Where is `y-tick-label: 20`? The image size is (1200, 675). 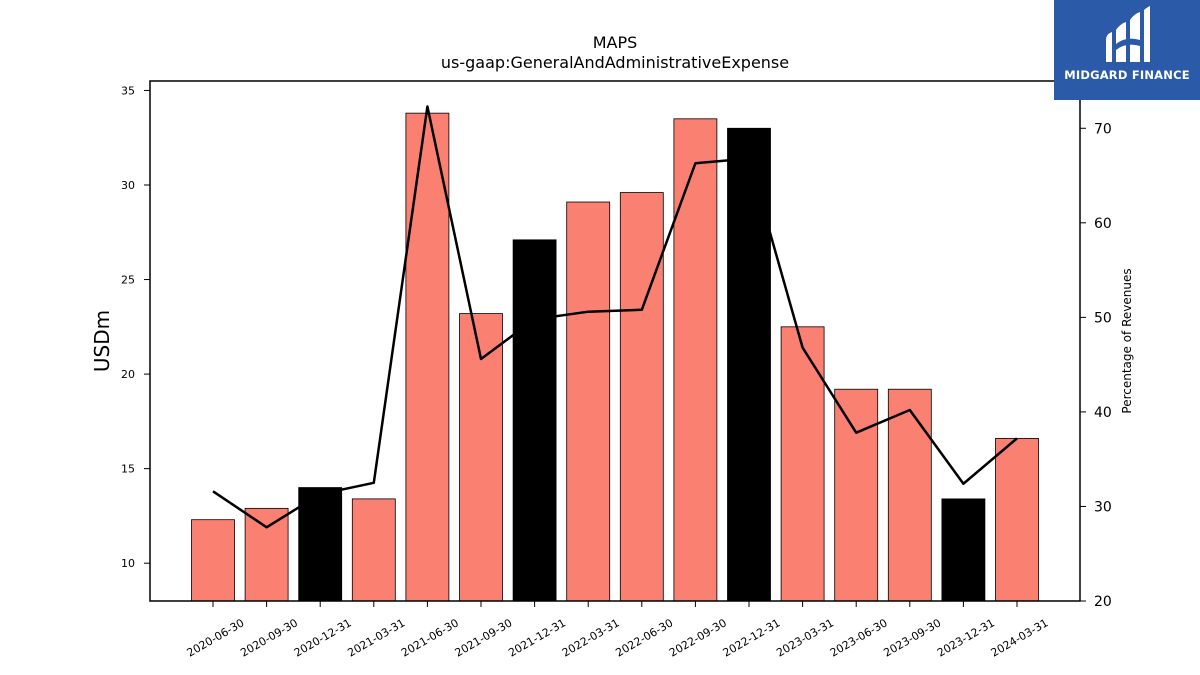
y-tick-label: 20 is located at coordinates (128, 374).